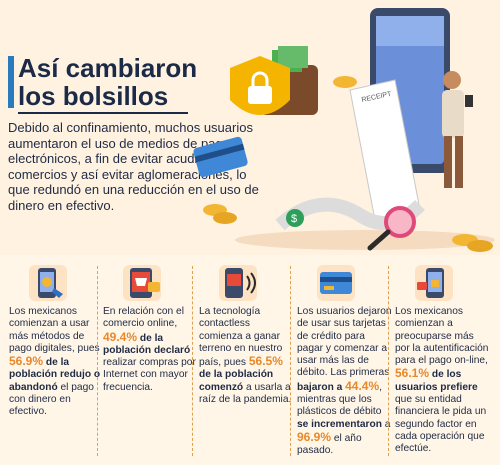  I want to click on stat-text-part: de la población comenzó, so click(236, 381).